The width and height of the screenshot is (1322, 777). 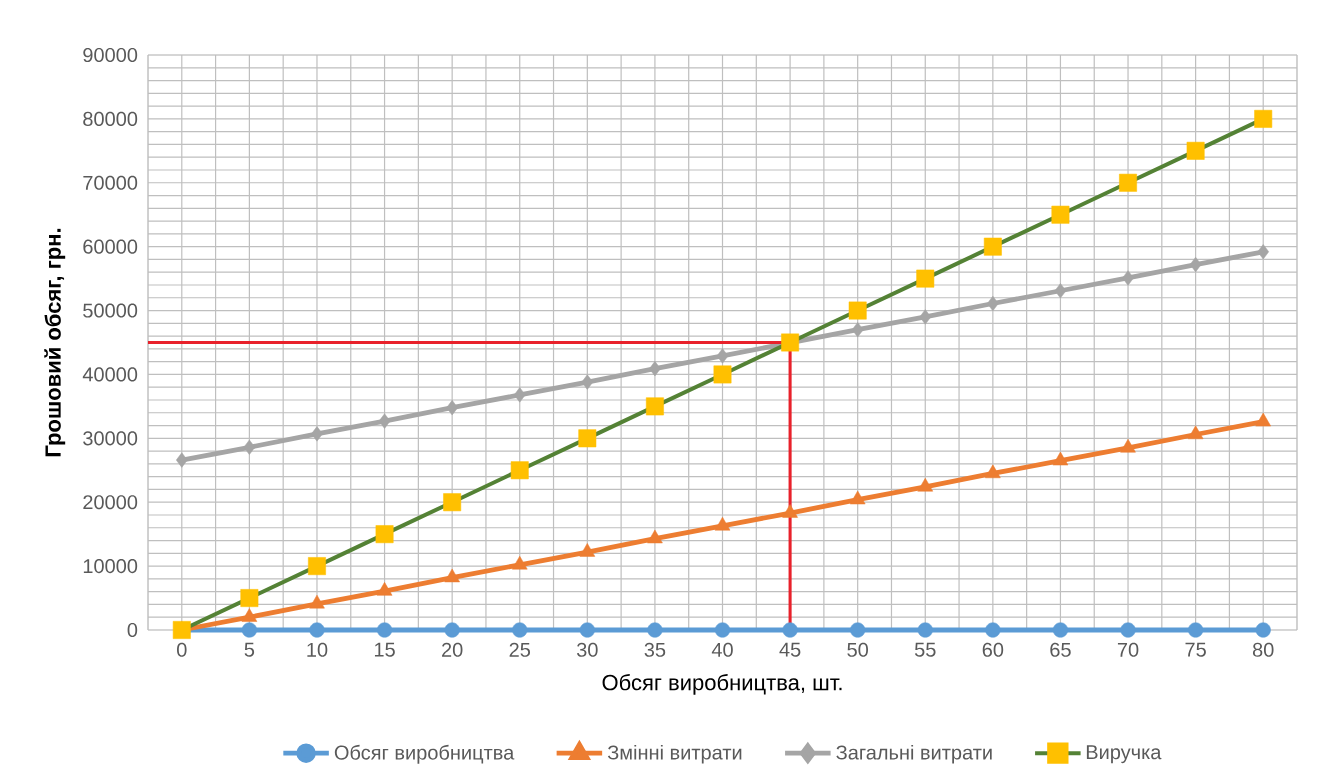 I want to click on x-tick-label: 70, so click(x=1128, y=649).